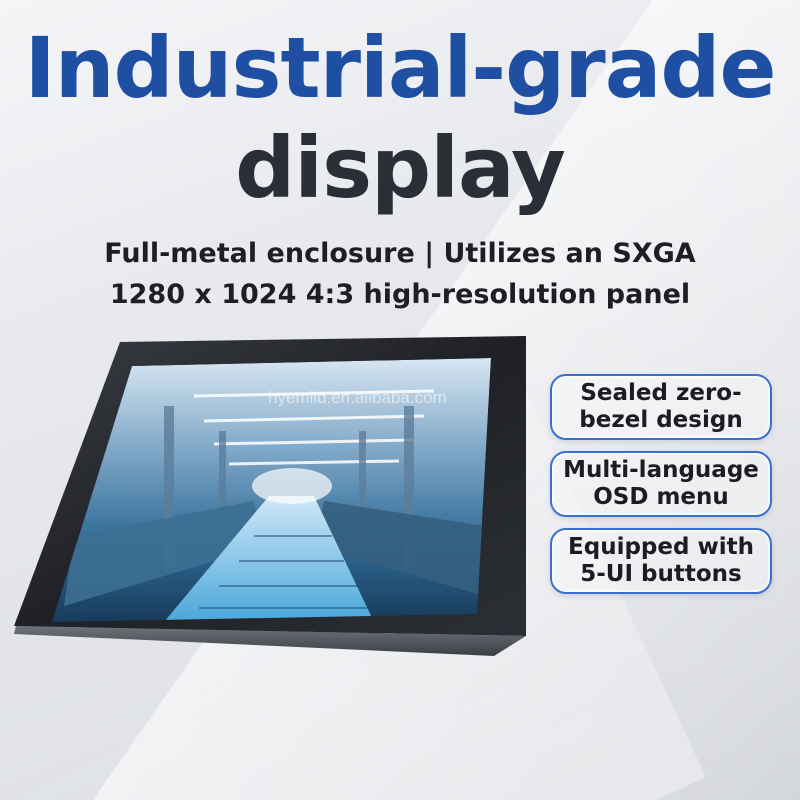 The height and width of the screenshot is (800, 800). What do you see at coordinates (400, 294) in the screenshot?
I see `subheadline-line2: 1280 x 1024 4:3 high-resolution panel` at bounding box center [400, 294].